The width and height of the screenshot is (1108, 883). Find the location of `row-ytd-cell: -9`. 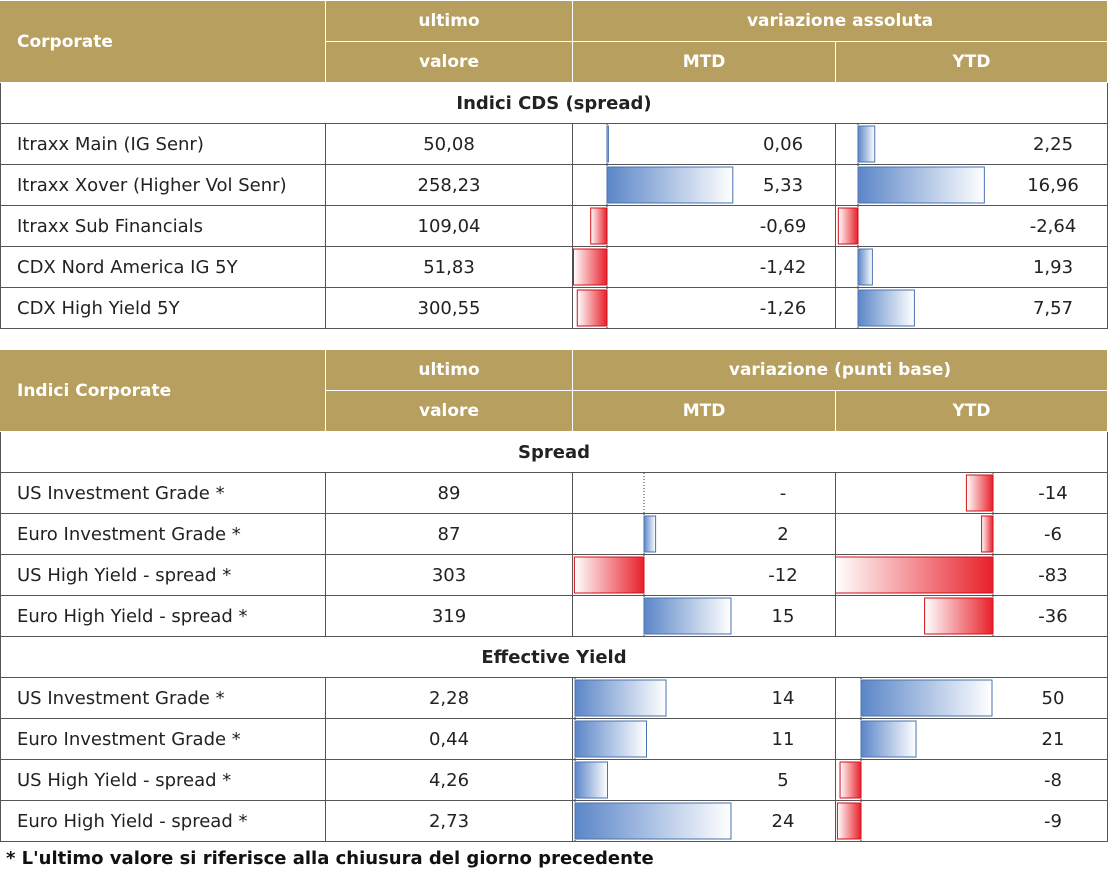

row-ytd-cell: -9 is located at coordinates (971, 821).